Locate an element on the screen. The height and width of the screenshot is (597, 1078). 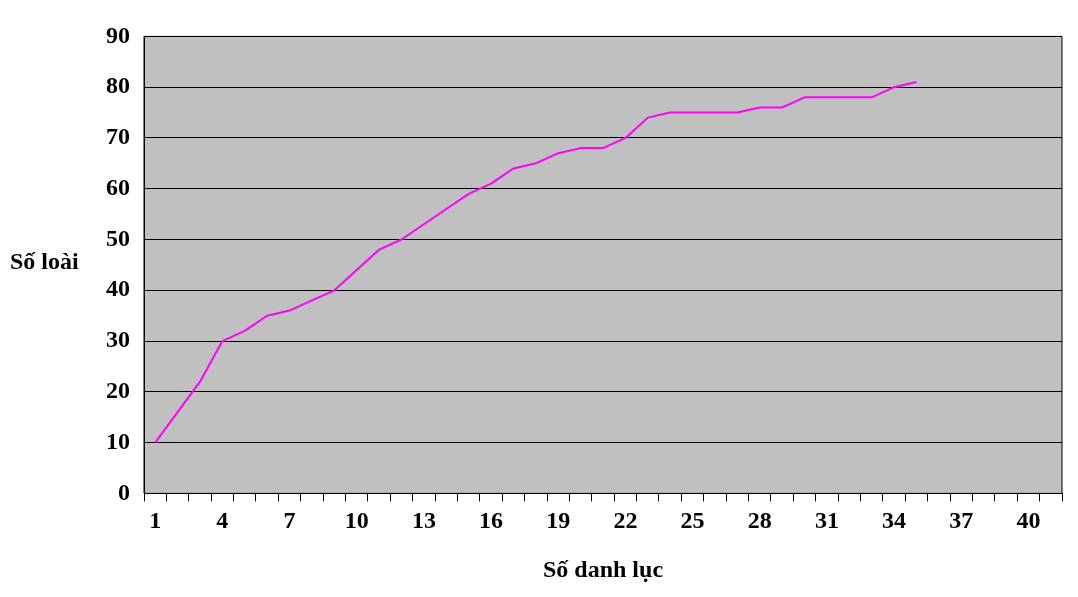
x-tick-label: 37 is located at coordinates (961, 520).